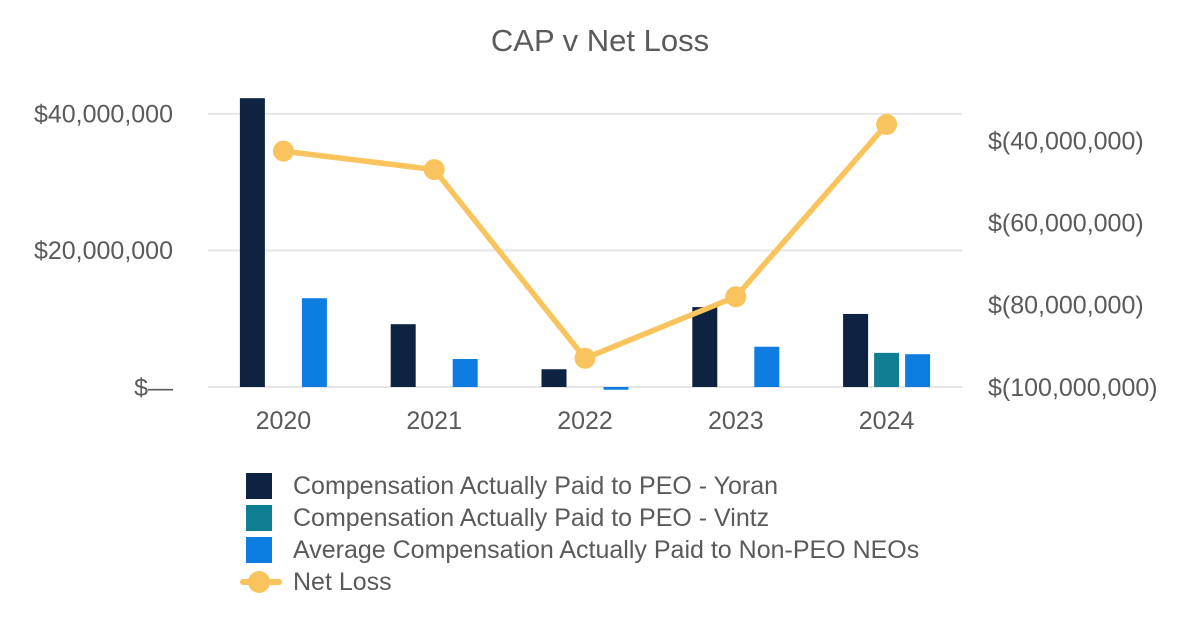  I want to click on bar-series2-2023, so click(767, 366).